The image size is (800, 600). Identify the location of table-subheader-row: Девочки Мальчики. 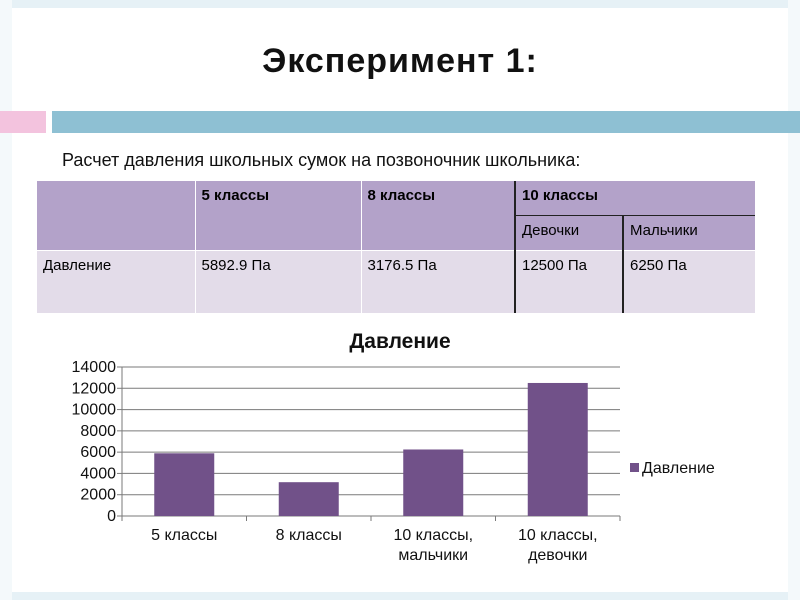
(396, 233).